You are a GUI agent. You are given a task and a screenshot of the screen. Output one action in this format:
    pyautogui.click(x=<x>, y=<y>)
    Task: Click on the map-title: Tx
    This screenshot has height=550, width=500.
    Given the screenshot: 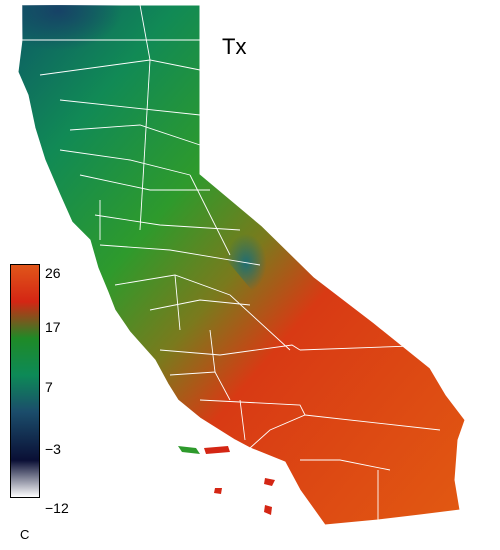 What is the action you would take?
    pyautogui.click(x=234, y=46)
    